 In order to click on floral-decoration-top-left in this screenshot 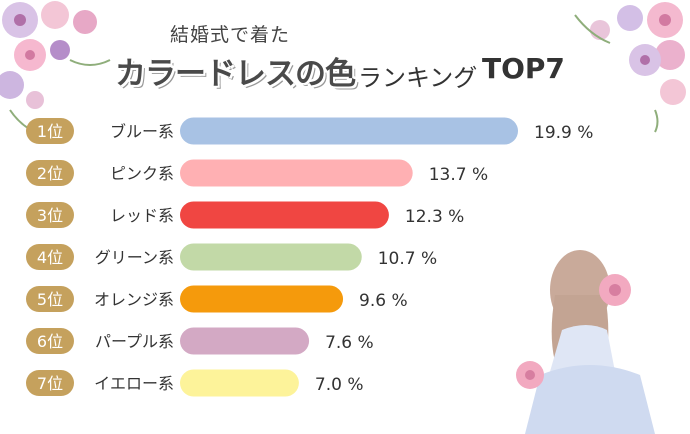, I will do `click(55, 67)`.